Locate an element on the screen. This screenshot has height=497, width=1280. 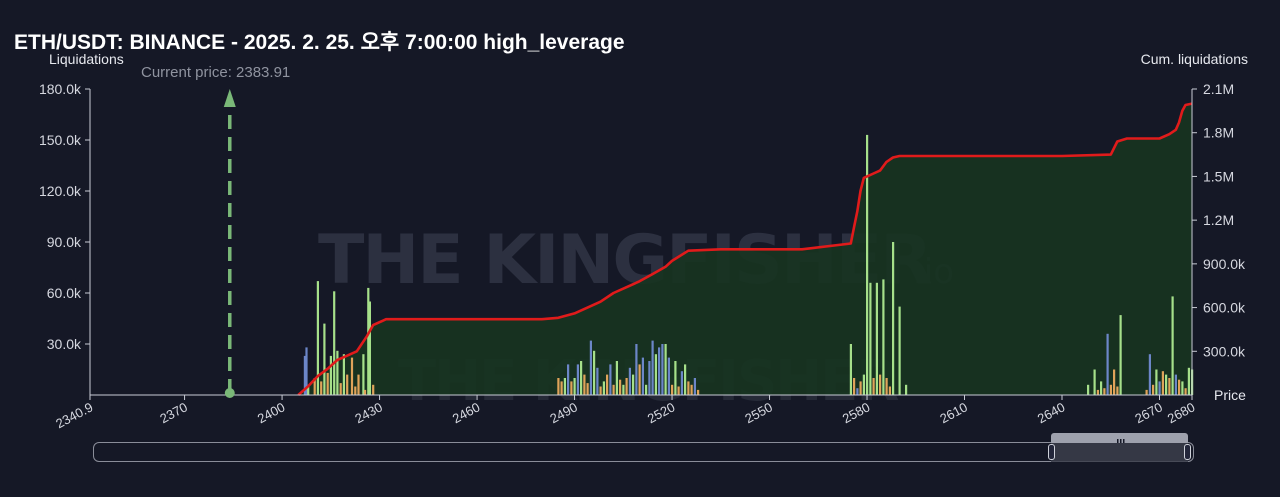
y2-tick-label: 1.8M is located at coordinates (1218, 133).